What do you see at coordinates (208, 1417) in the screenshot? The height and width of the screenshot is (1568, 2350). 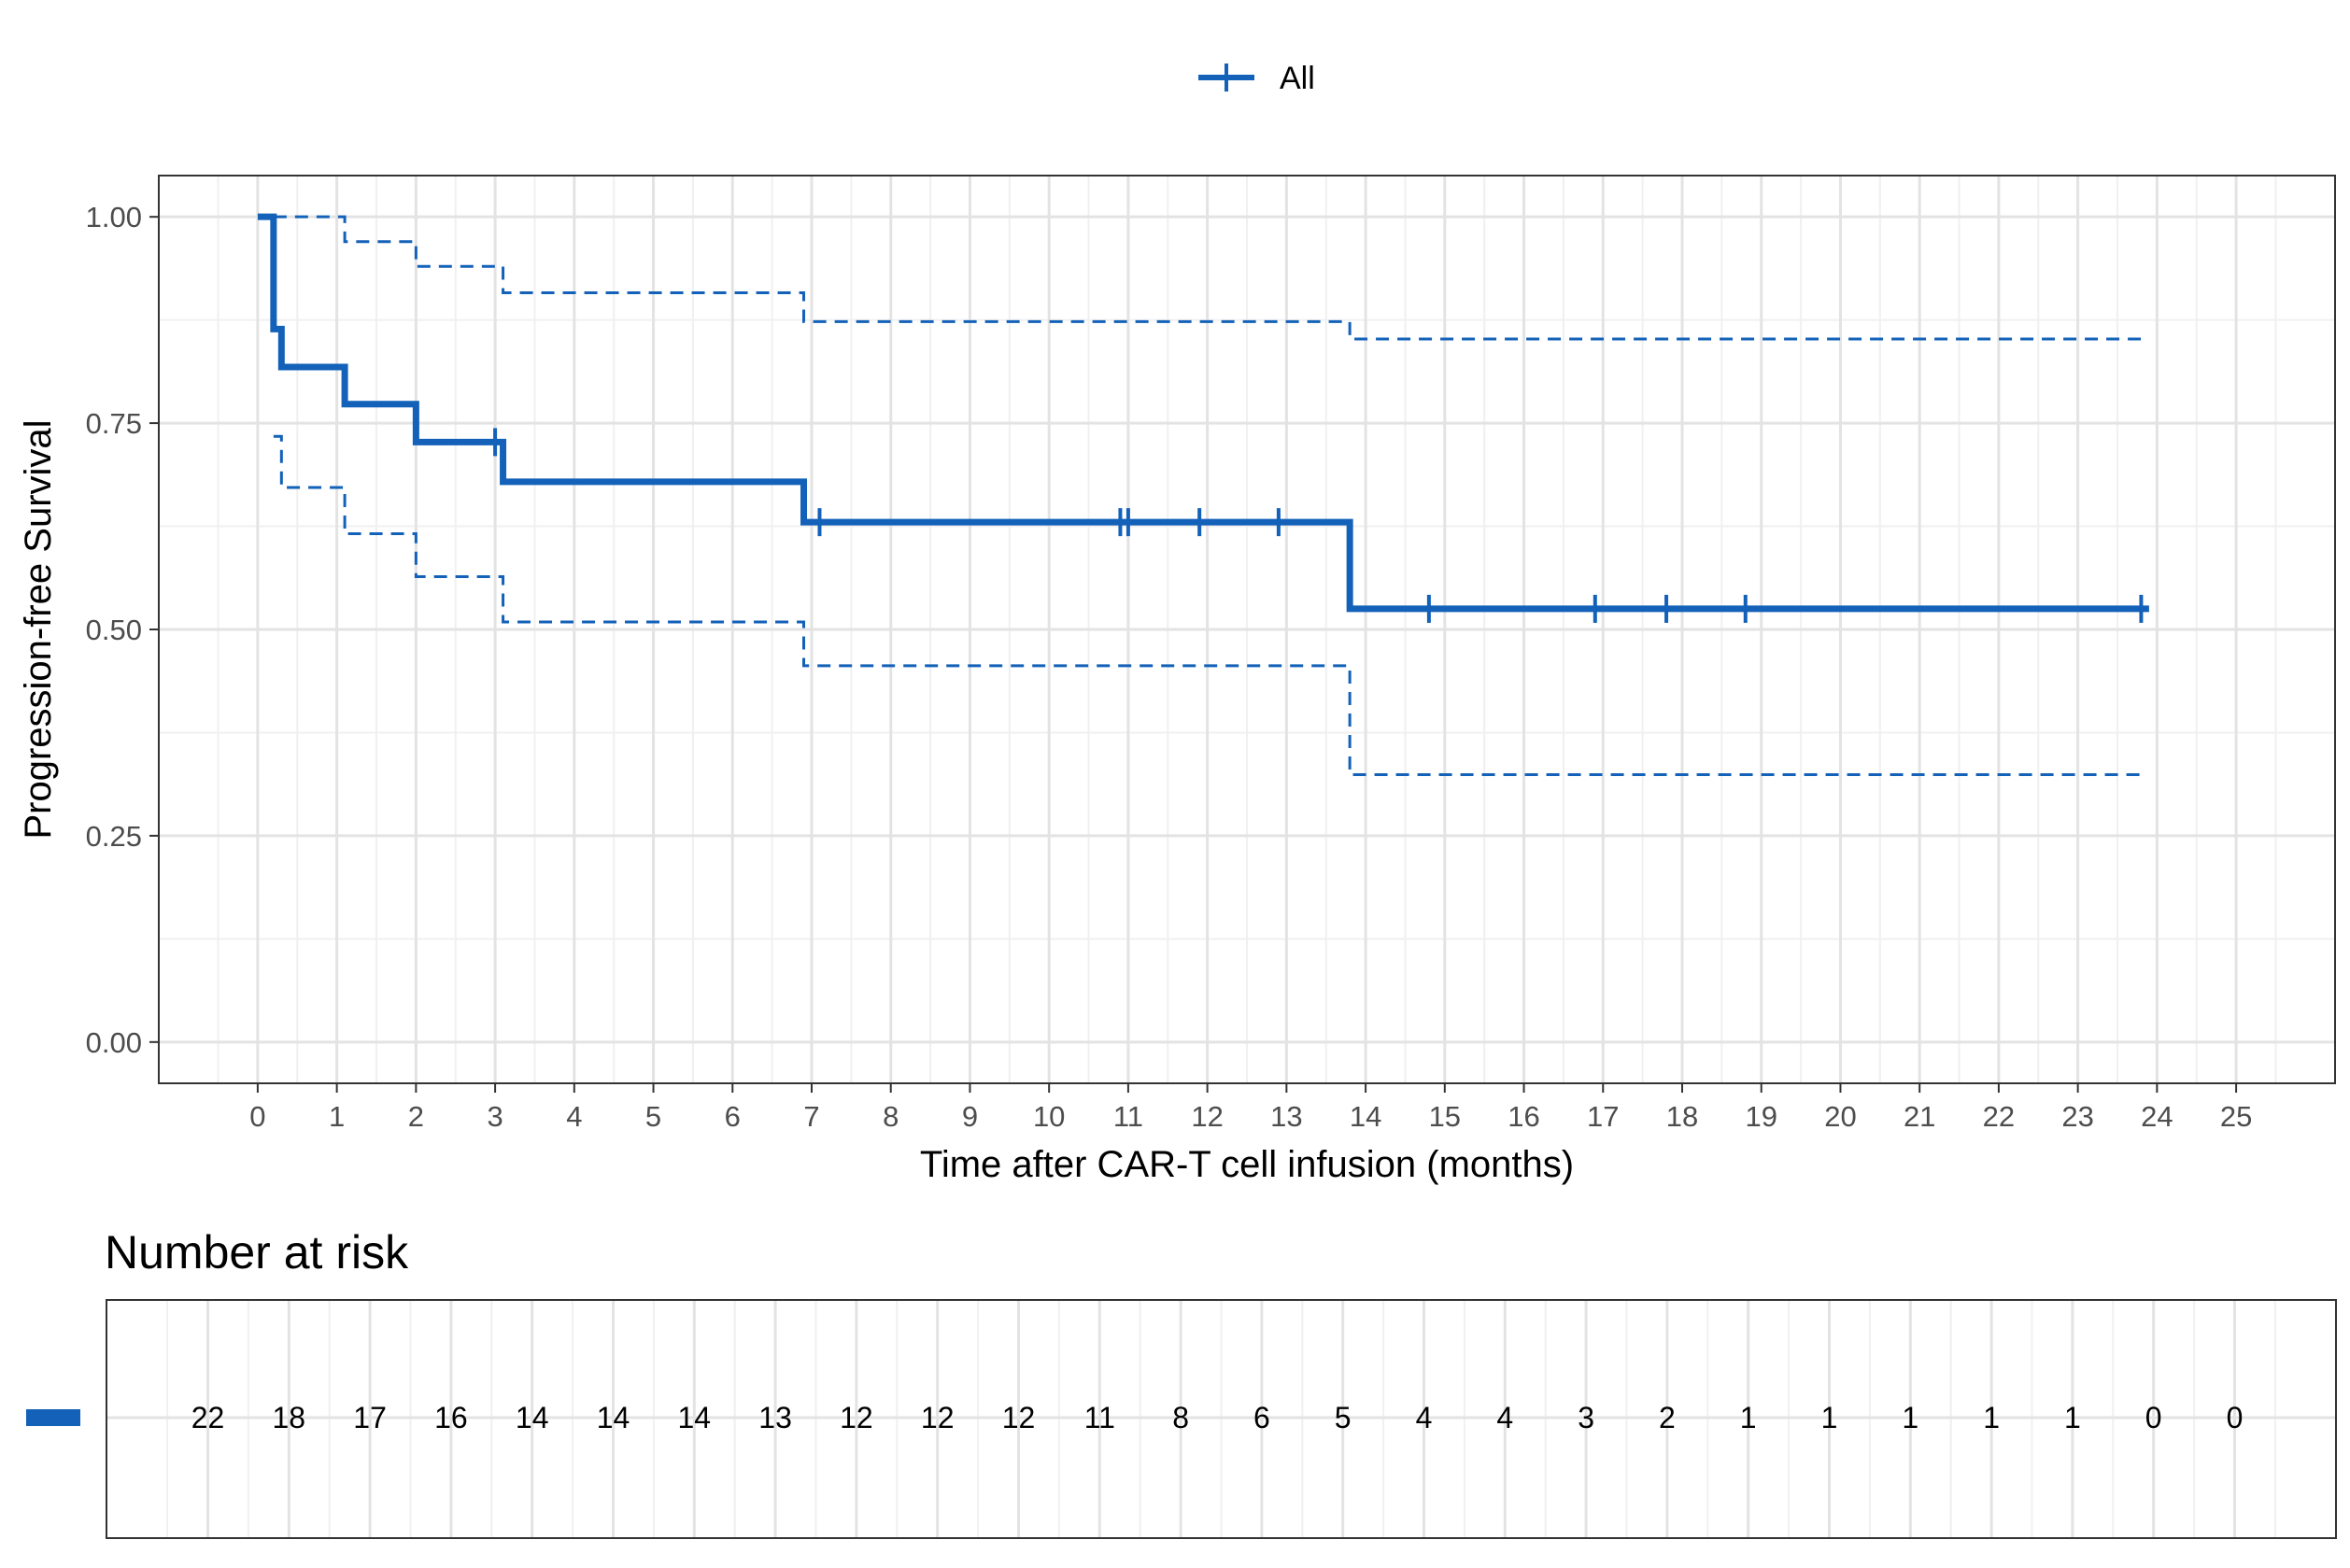 I see `risk-count: 22` at bounding box center [208, 1417].